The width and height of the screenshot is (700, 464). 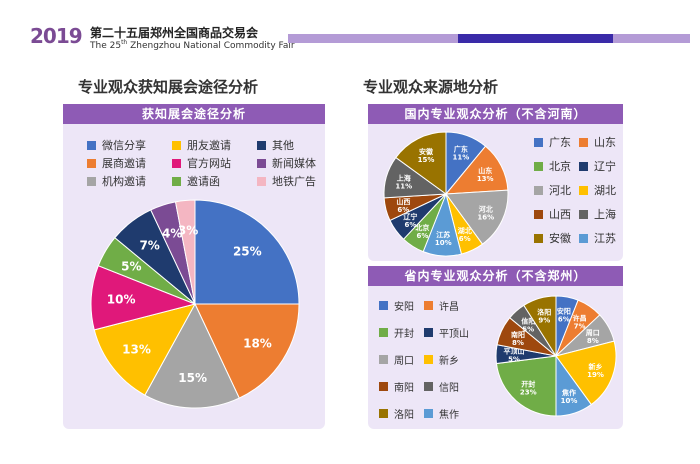 What do you see at coordinates (431, 87) in the screenshot?
I see `right-section-title: 专业观众来源地分析` at bounding box center [431, 87].